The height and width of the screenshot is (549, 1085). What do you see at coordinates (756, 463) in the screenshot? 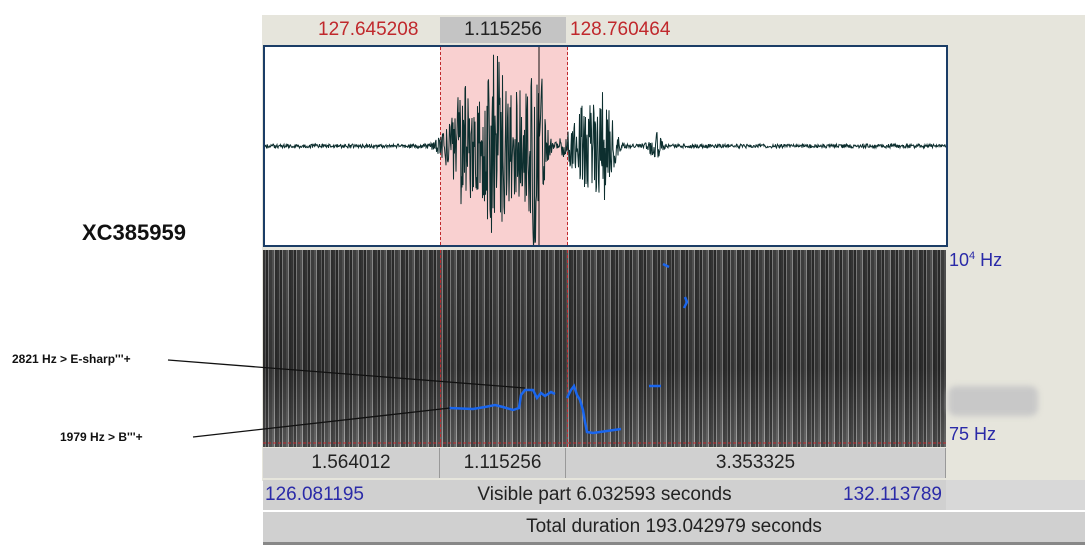
I see `segment-after-button: 3.353325` at bounding box center [756, 463].